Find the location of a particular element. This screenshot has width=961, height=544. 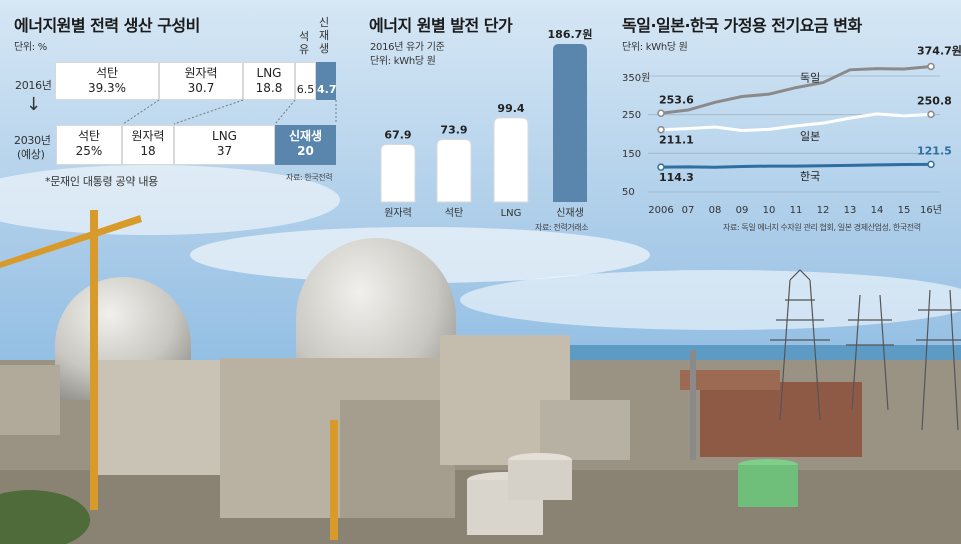

series-end-label: 121.5 is located at coordinates (934, 150).